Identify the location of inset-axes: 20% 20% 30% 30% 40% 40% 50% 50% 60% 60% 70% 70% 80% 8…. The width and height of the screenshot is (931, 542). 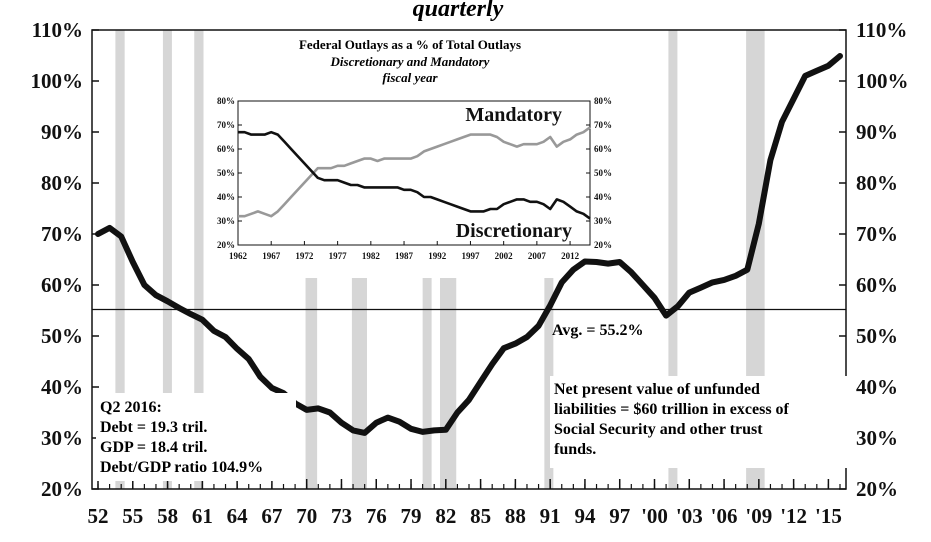
(414, 178).